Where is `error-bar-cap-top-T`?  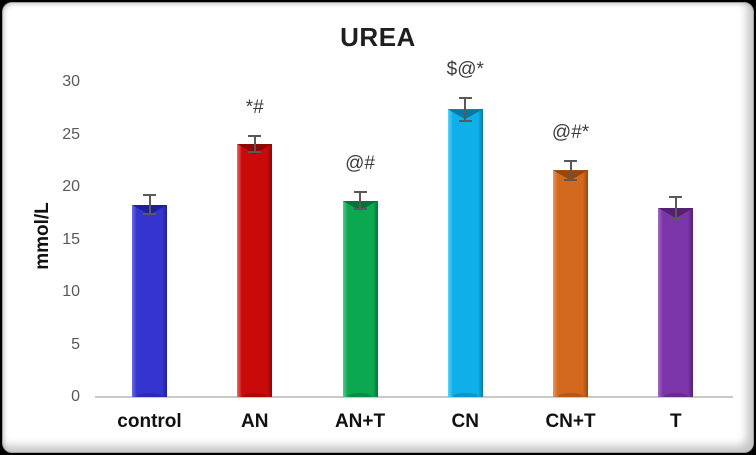
error-bar-cap-top-T is located at coordinates (676, 197).